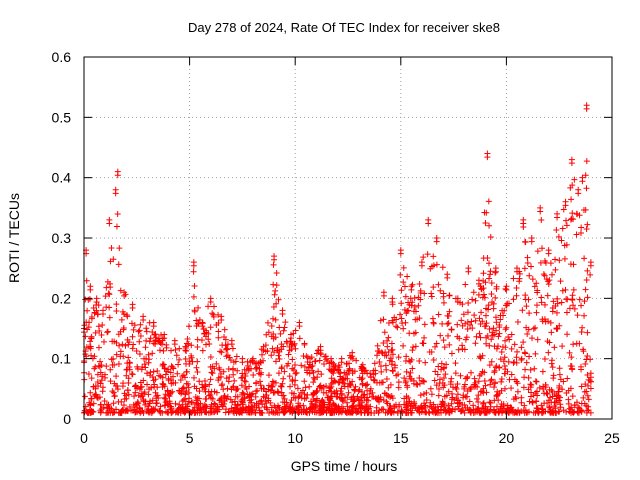  Describe the element at coordinates (62, 298) in the screenshot. I see `y-tick-label: 0.2` at that location.